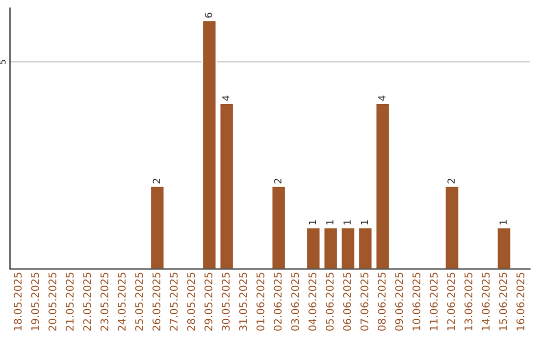  Describe the element at coordinates (208, 301) in the screenshot. I see `x-tick-label: 29.05.2025` at that location.